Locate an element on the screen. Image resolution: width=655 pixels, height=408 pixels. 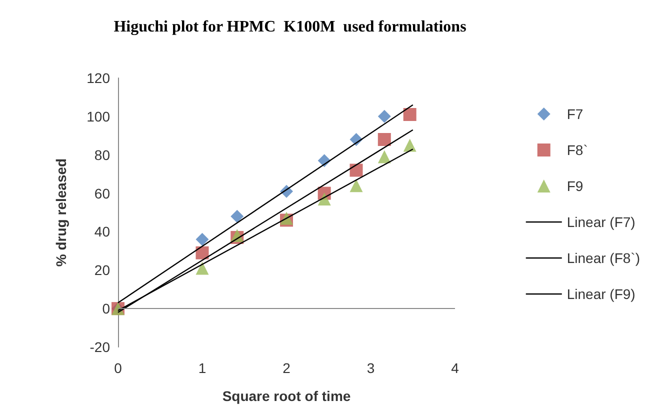
legend-label: Linear (F8`) is located at coordinates (603, 258).